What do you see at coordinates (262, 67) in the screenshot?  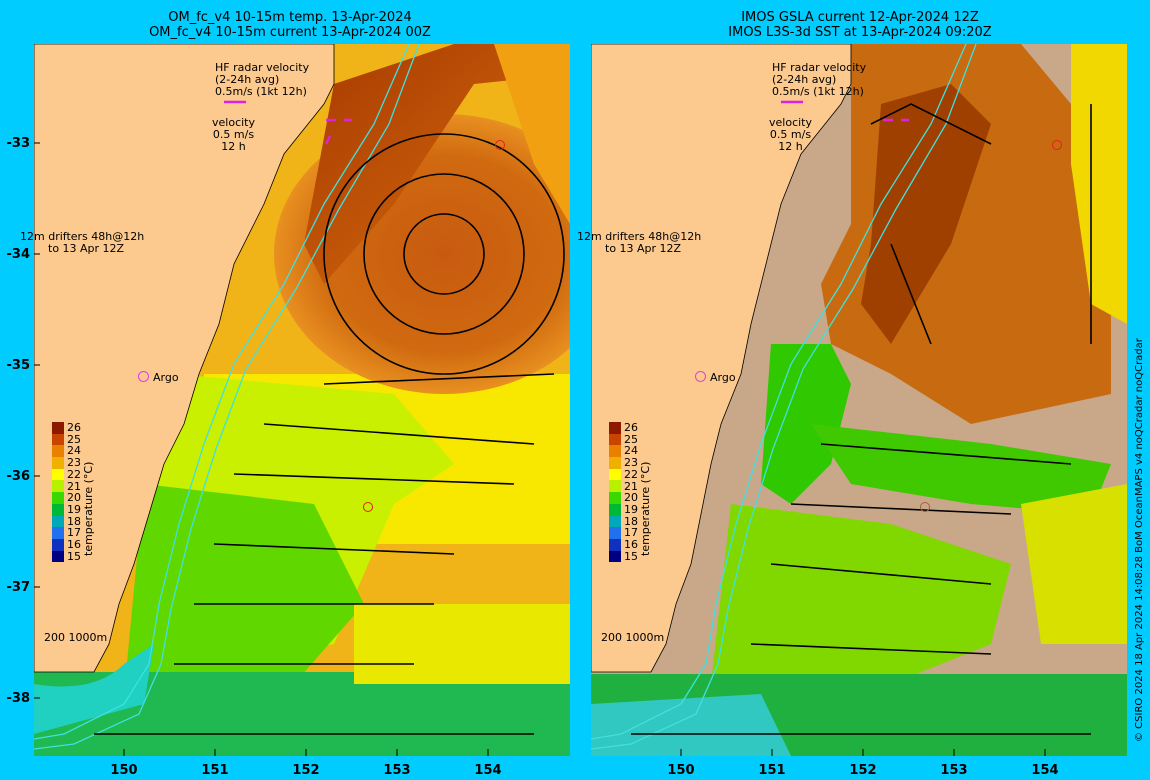 I see `hf-radar-label: HF radar velocity` at bounding box center [262, 67].